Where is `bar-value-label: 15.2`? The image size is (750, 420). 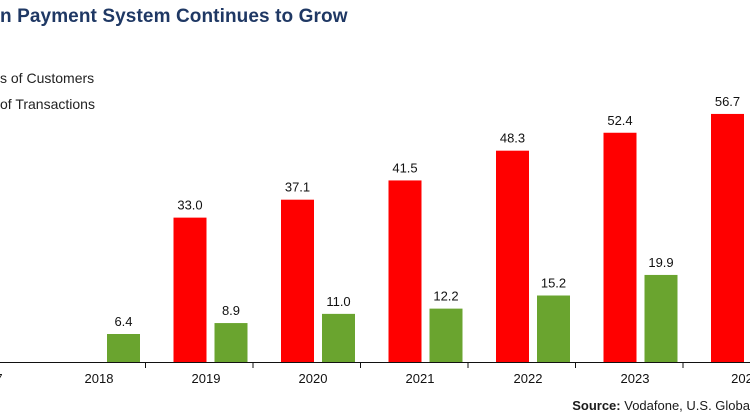
bar-value-label: 15.2 is located at coordinates (553, 283).